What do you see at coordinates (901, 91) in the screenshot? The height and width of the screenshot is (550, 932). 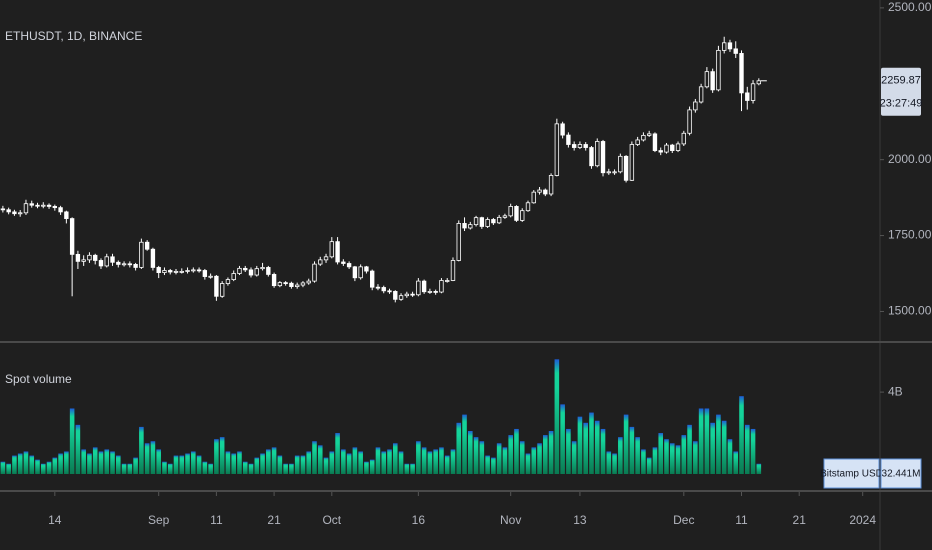 I see `price-tag` at bounding box center [901, 91].